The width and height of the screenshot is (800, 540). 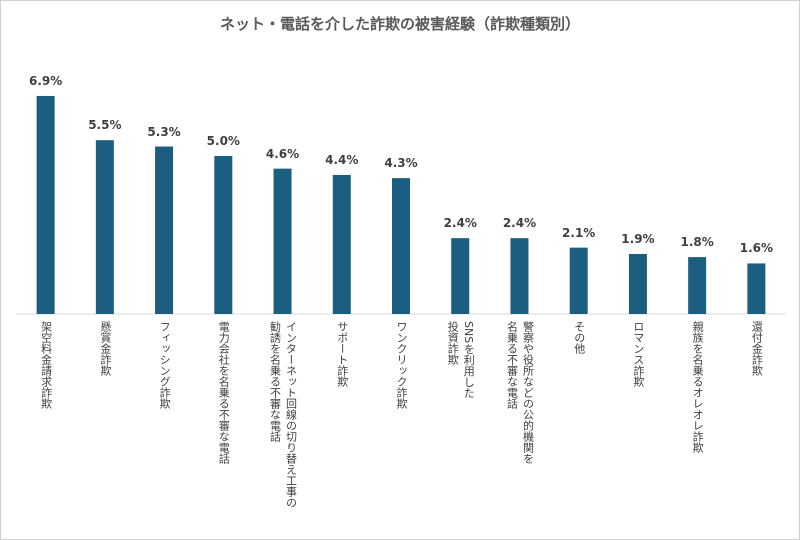 I want to click on x-tick-label: 警察や役所などの公的機関を 名乗る不審な電話, so click(x=520, y=392).